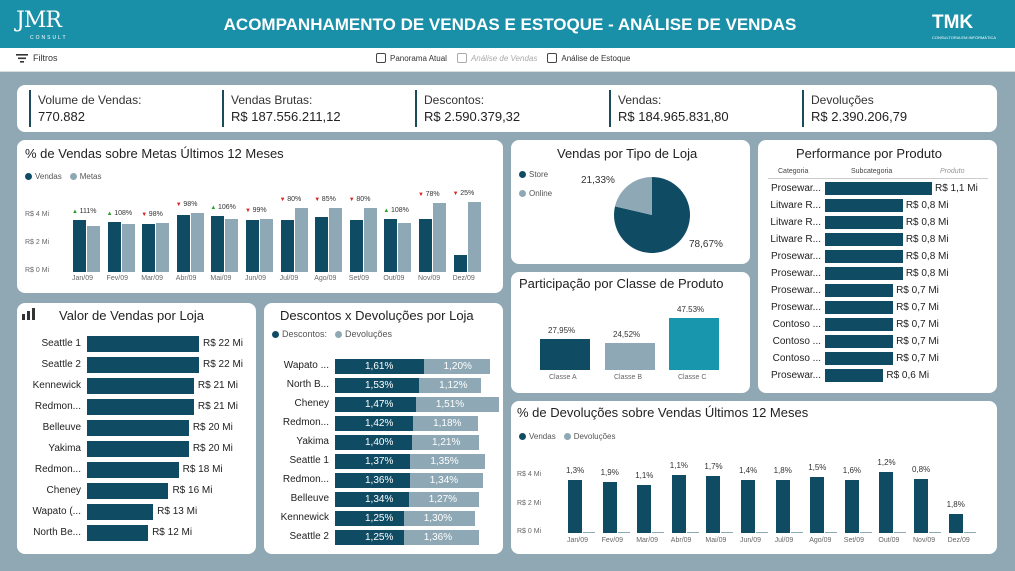 The width and height of the screenshot is (1015, 571). What do you see at coordinates (441, 537) in the screenshot?
I see `devolucoes-bar` at bounding box center [441, 537].